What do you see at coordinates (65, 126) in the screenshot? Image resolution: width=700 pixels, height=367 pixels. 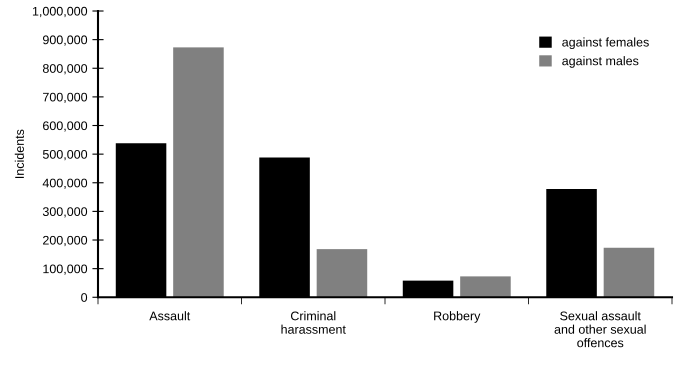 I see `y-tick-label: 600,000` at bounding box center [65, 126].